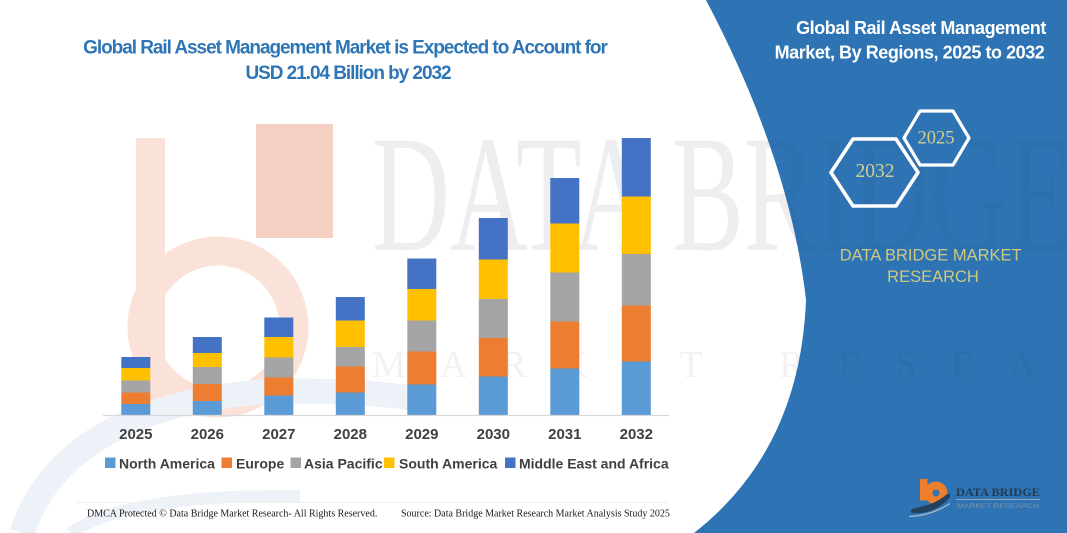 This screenshot has height=533, width=1067. I want to click on svg-text: USD 21.04 Billion by 2032, so click(347, 73).